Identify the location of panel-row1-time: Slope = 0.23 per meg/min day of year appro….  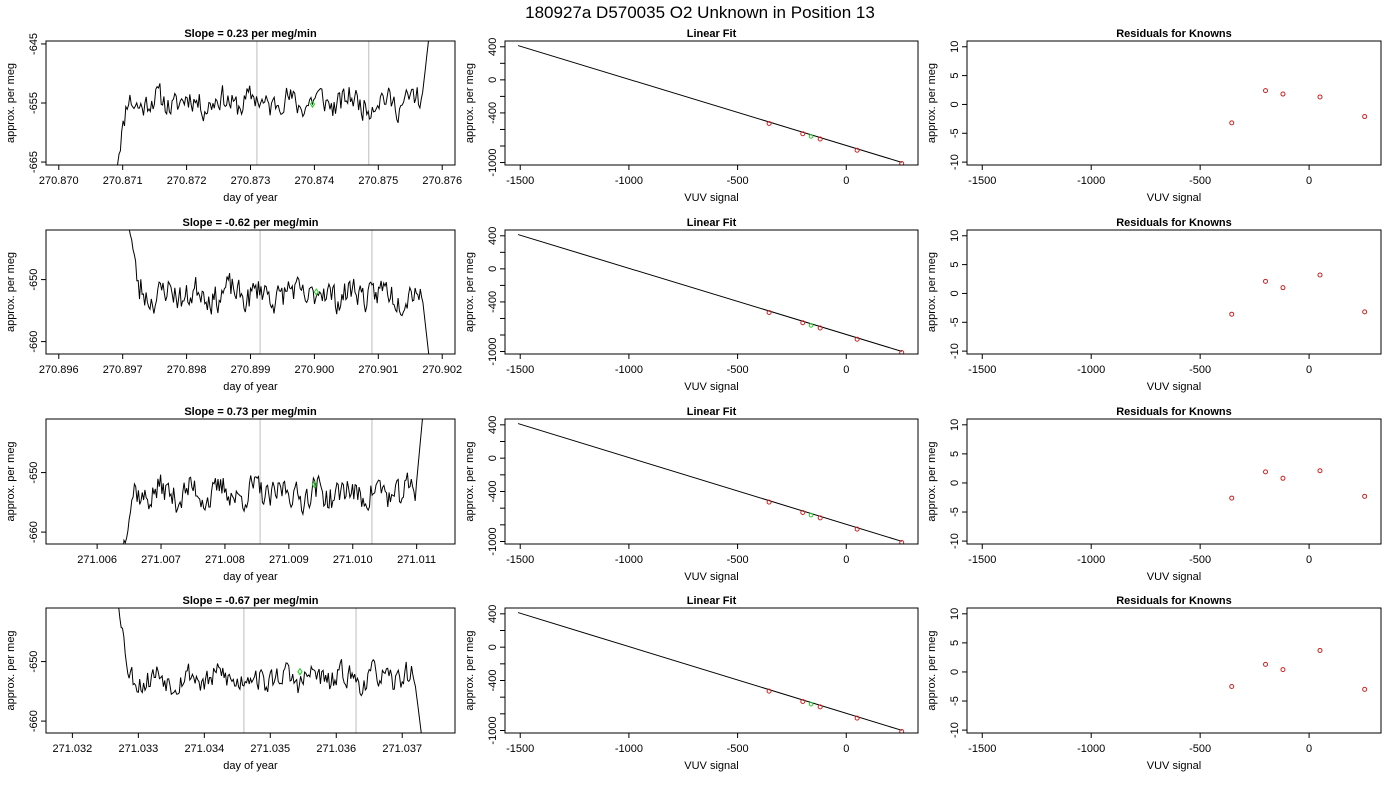
(233, 116).